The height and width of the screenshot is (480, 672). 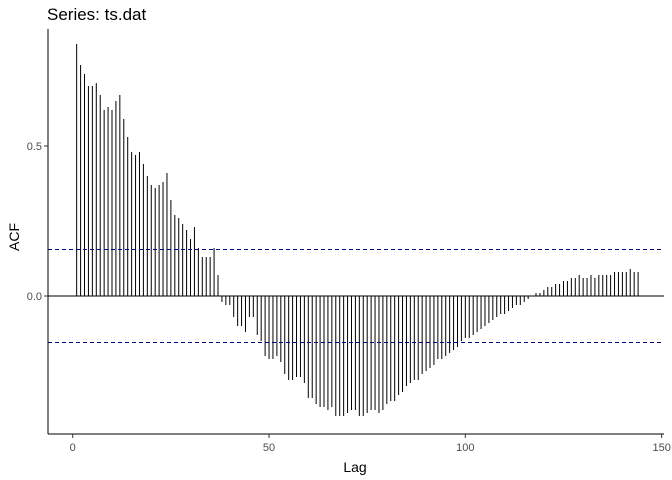 What do you see at coordinates (73, 448) in the screenshot?
I see `x-tick-label: 0` at bounding box center [73, 448].